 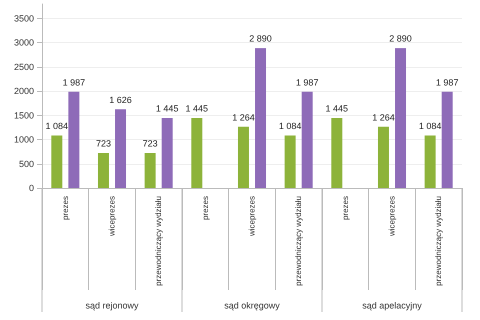 What do you see at coordinates (24, 19) in the screenshot?
I see `y-tick-label: 3500` at bounding box center [24, 19].